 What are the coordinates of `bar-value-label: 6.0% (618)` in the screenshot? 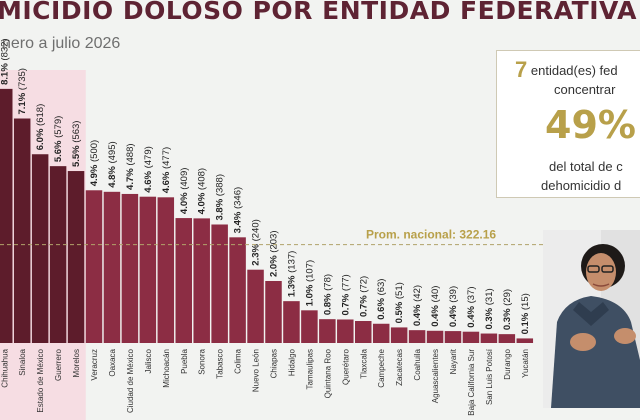 It's located at (40, 127).